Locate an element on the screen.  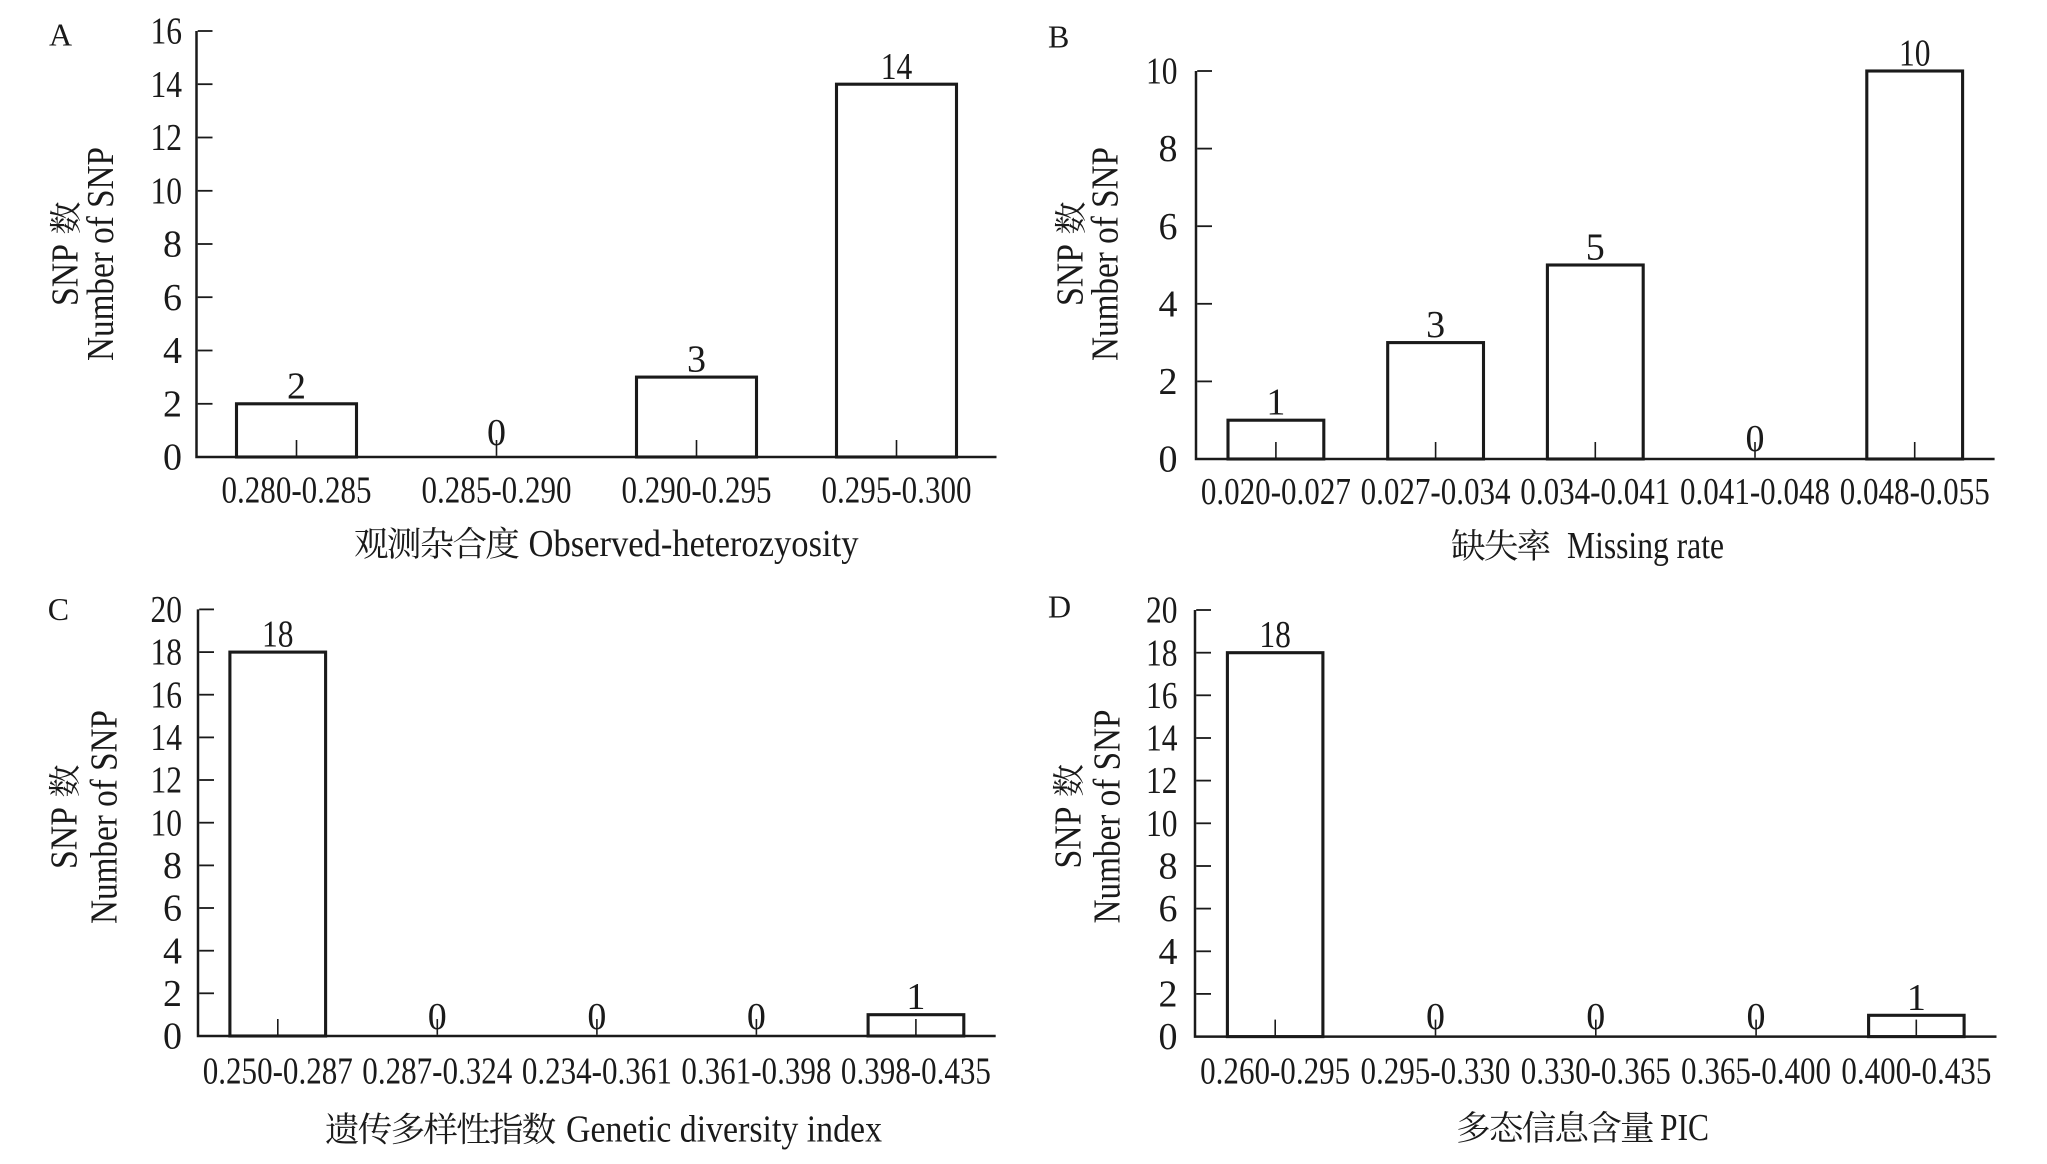
svg-text: 0.041-0.048 is located at coordinates (1755, 492).